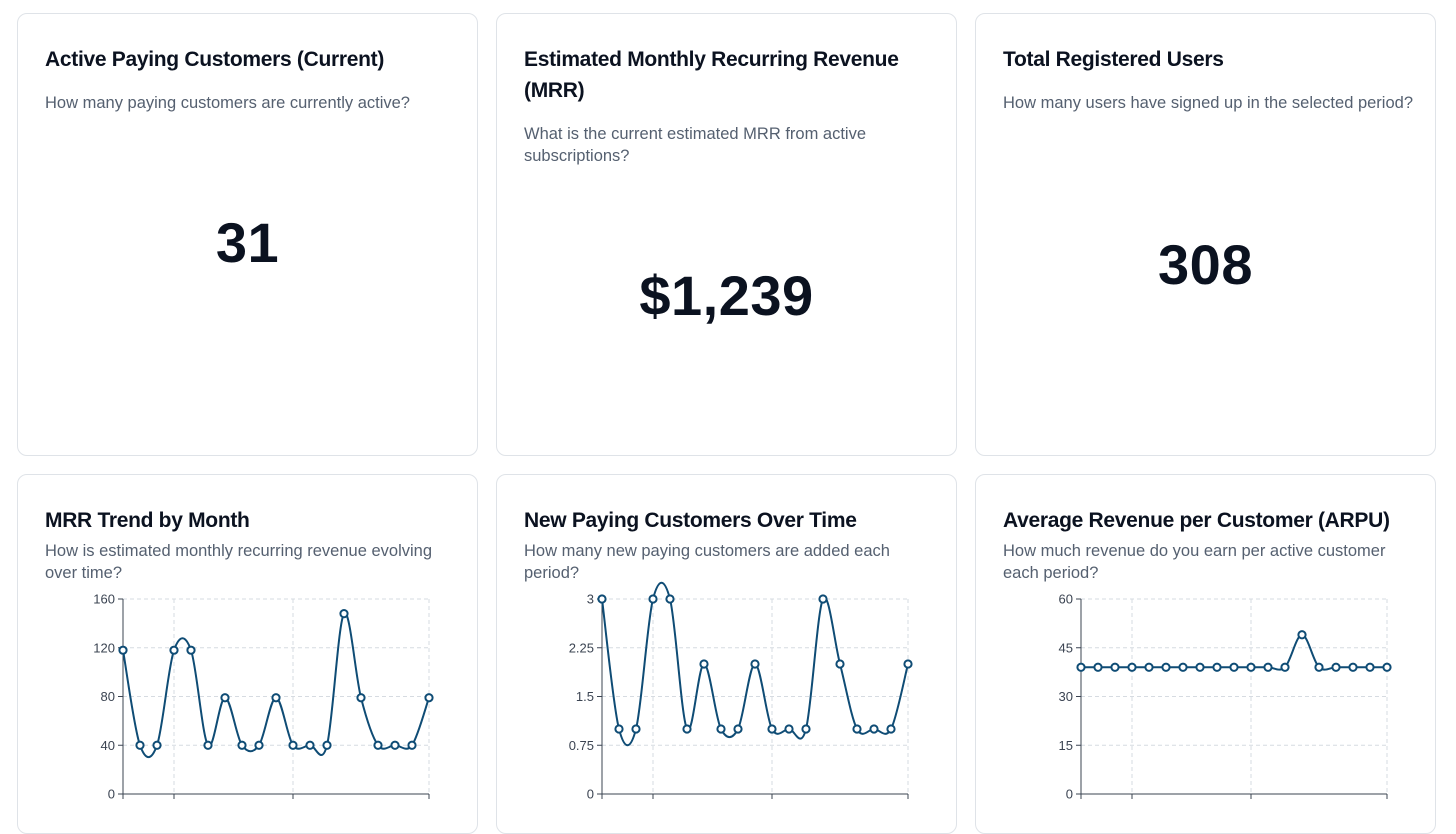  Describe the element at coordinates (1066, 745) in the screenshot. I see `y-tick-label: 15` at that location.